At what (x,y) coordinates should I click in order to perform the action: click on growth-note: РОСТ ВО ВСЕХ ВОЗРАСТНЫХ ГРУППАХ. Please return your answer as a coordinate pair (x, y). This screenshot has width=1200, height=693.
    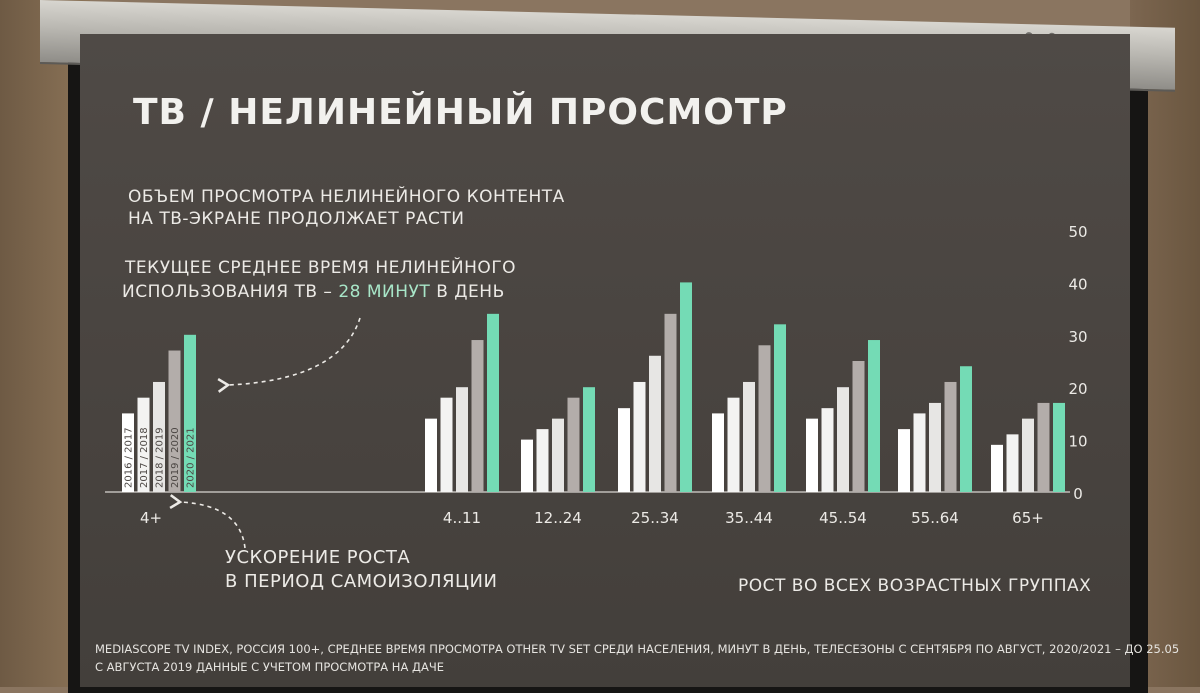
    Looking at the image, I should click on (915, 586).